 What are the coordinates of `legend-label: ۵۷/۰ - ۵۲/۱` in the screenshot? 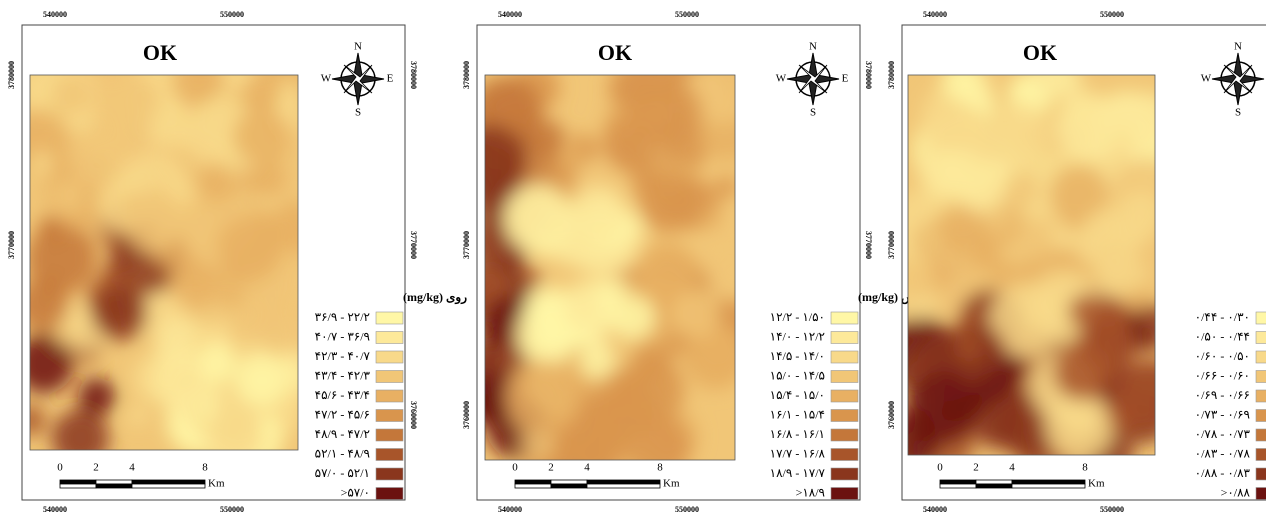 It's located at (342, 473).